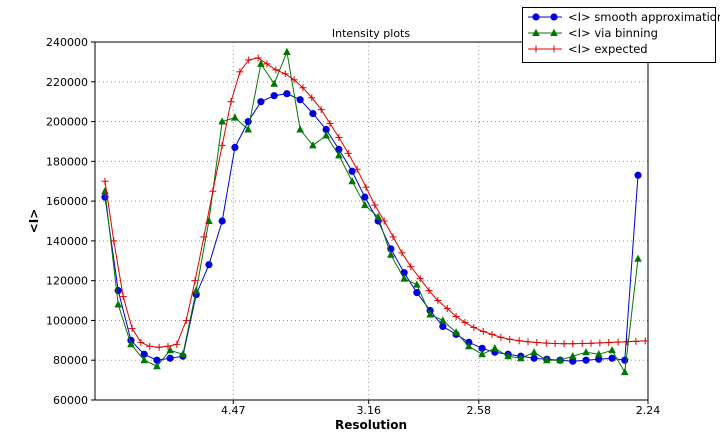 The image size is (720, 444). Describe the element at coordinates (648, 410) in the screenshot. I see `x-tick-label: 2.24` at that location.